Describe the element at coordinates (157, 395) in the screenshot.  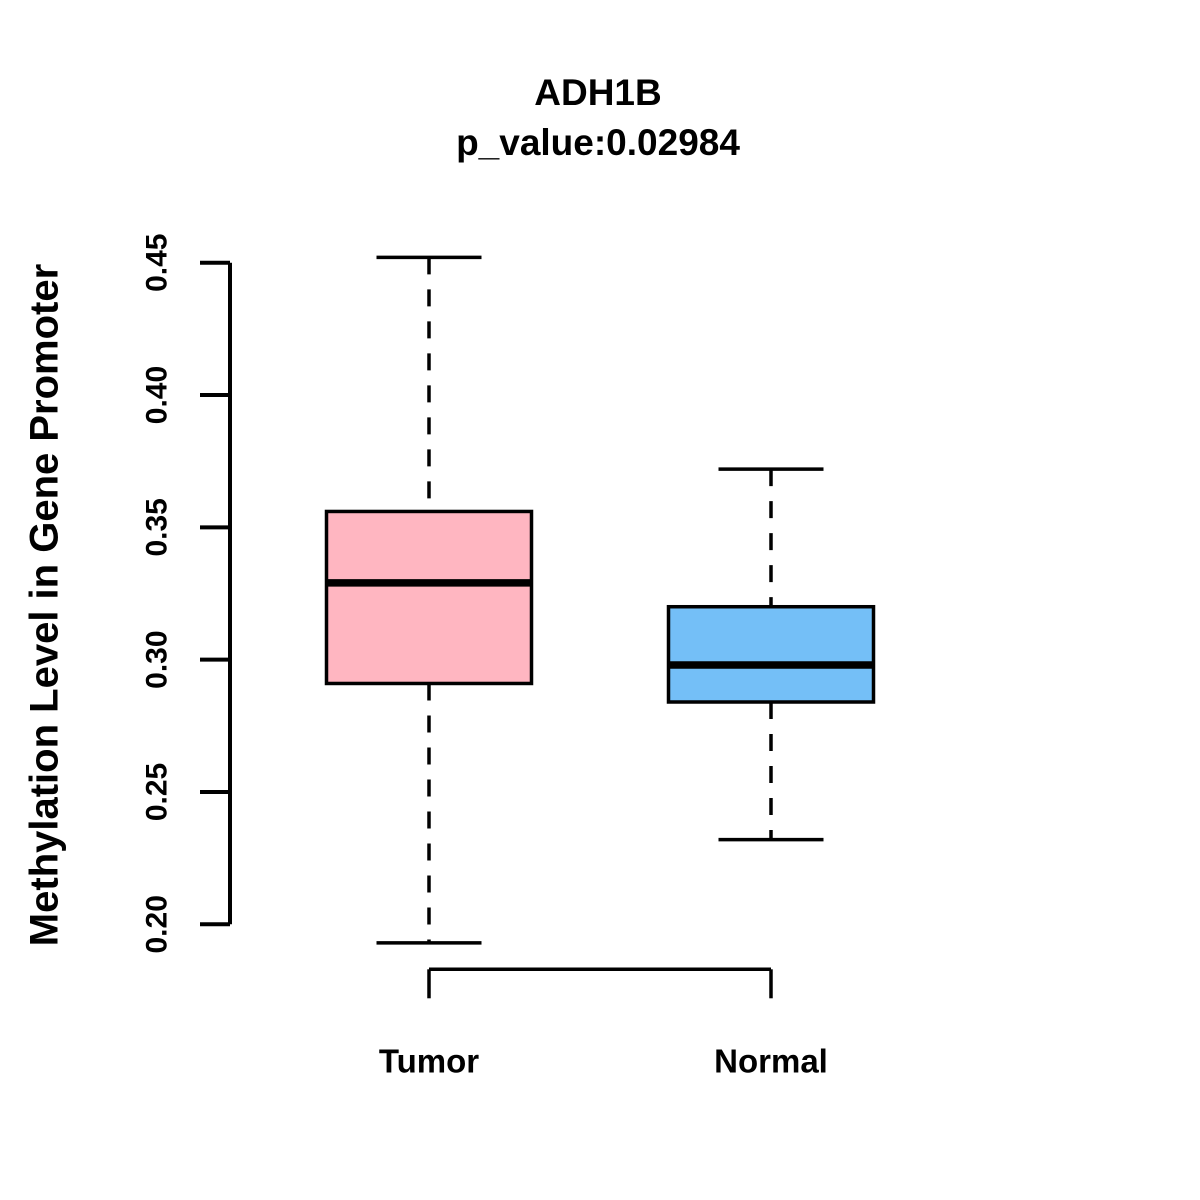
I see `y-axis-tick-label: 0.40` at that location.